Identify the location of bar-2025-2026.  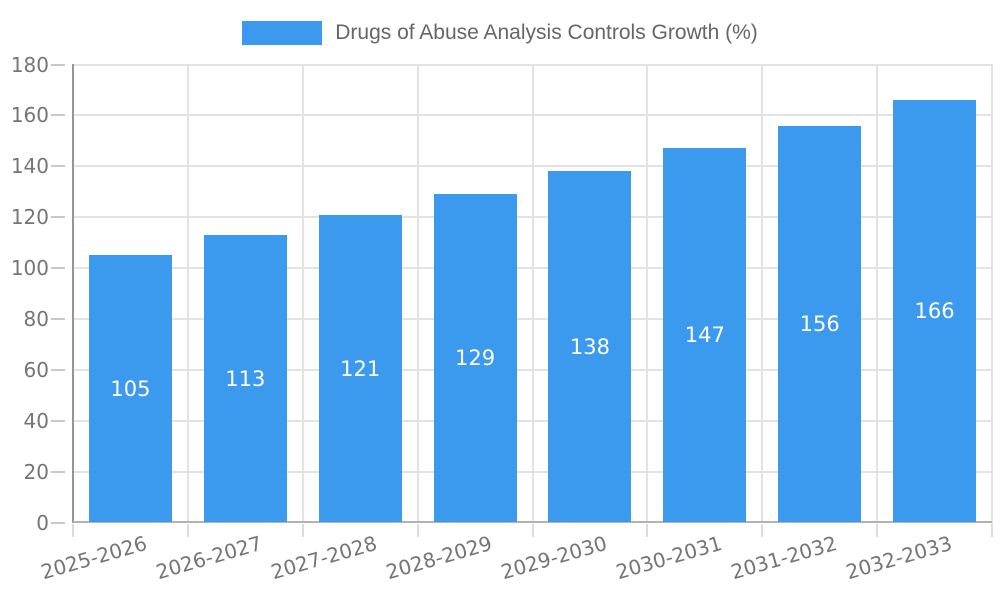
(130, 388).